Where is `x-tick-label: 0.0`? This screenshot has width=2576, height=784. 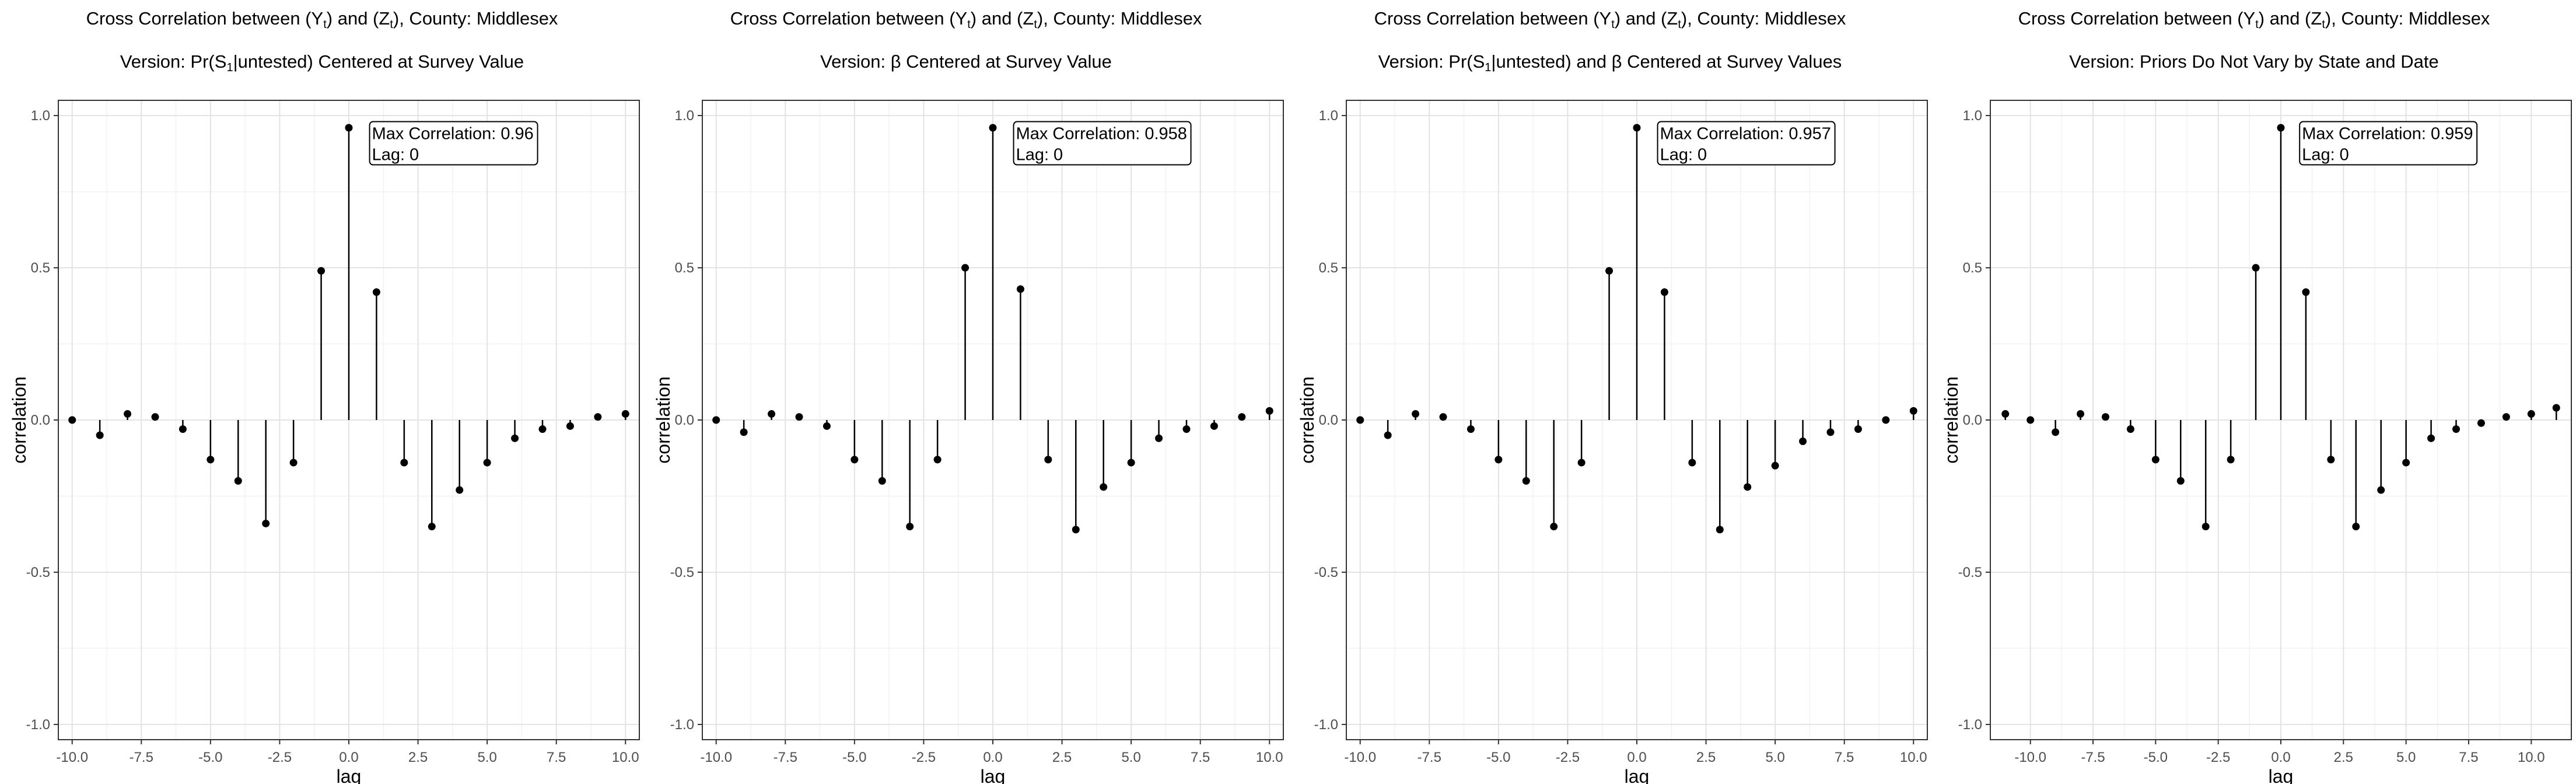
x-tick-label: 0.0 is located at coordinates (992, 757).